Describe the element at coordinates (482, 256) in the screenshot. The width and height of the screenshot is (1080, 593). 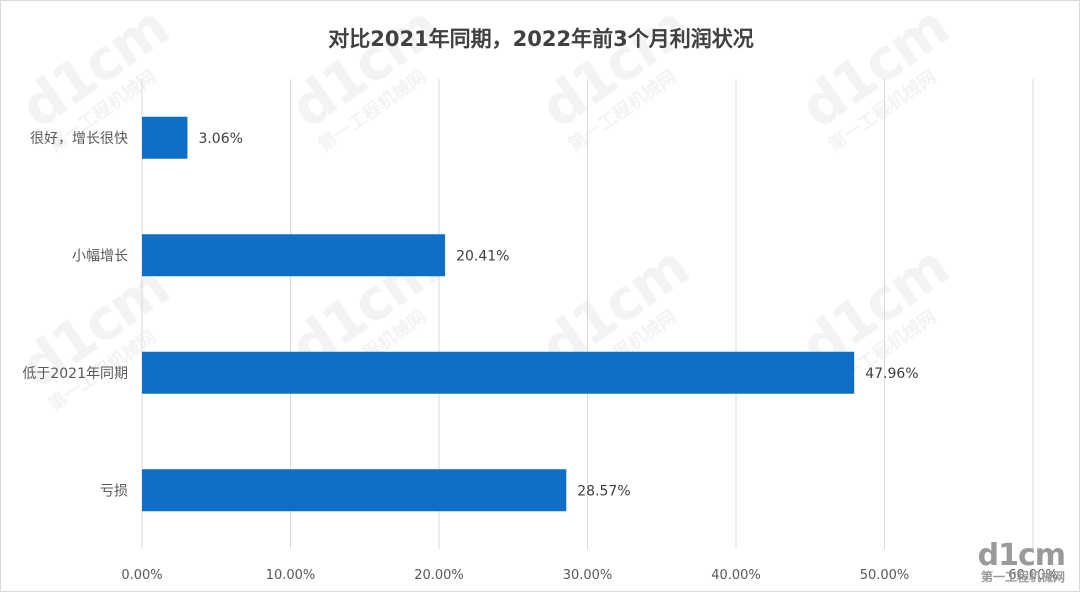
I see `data-label: 20.41%` at that location.